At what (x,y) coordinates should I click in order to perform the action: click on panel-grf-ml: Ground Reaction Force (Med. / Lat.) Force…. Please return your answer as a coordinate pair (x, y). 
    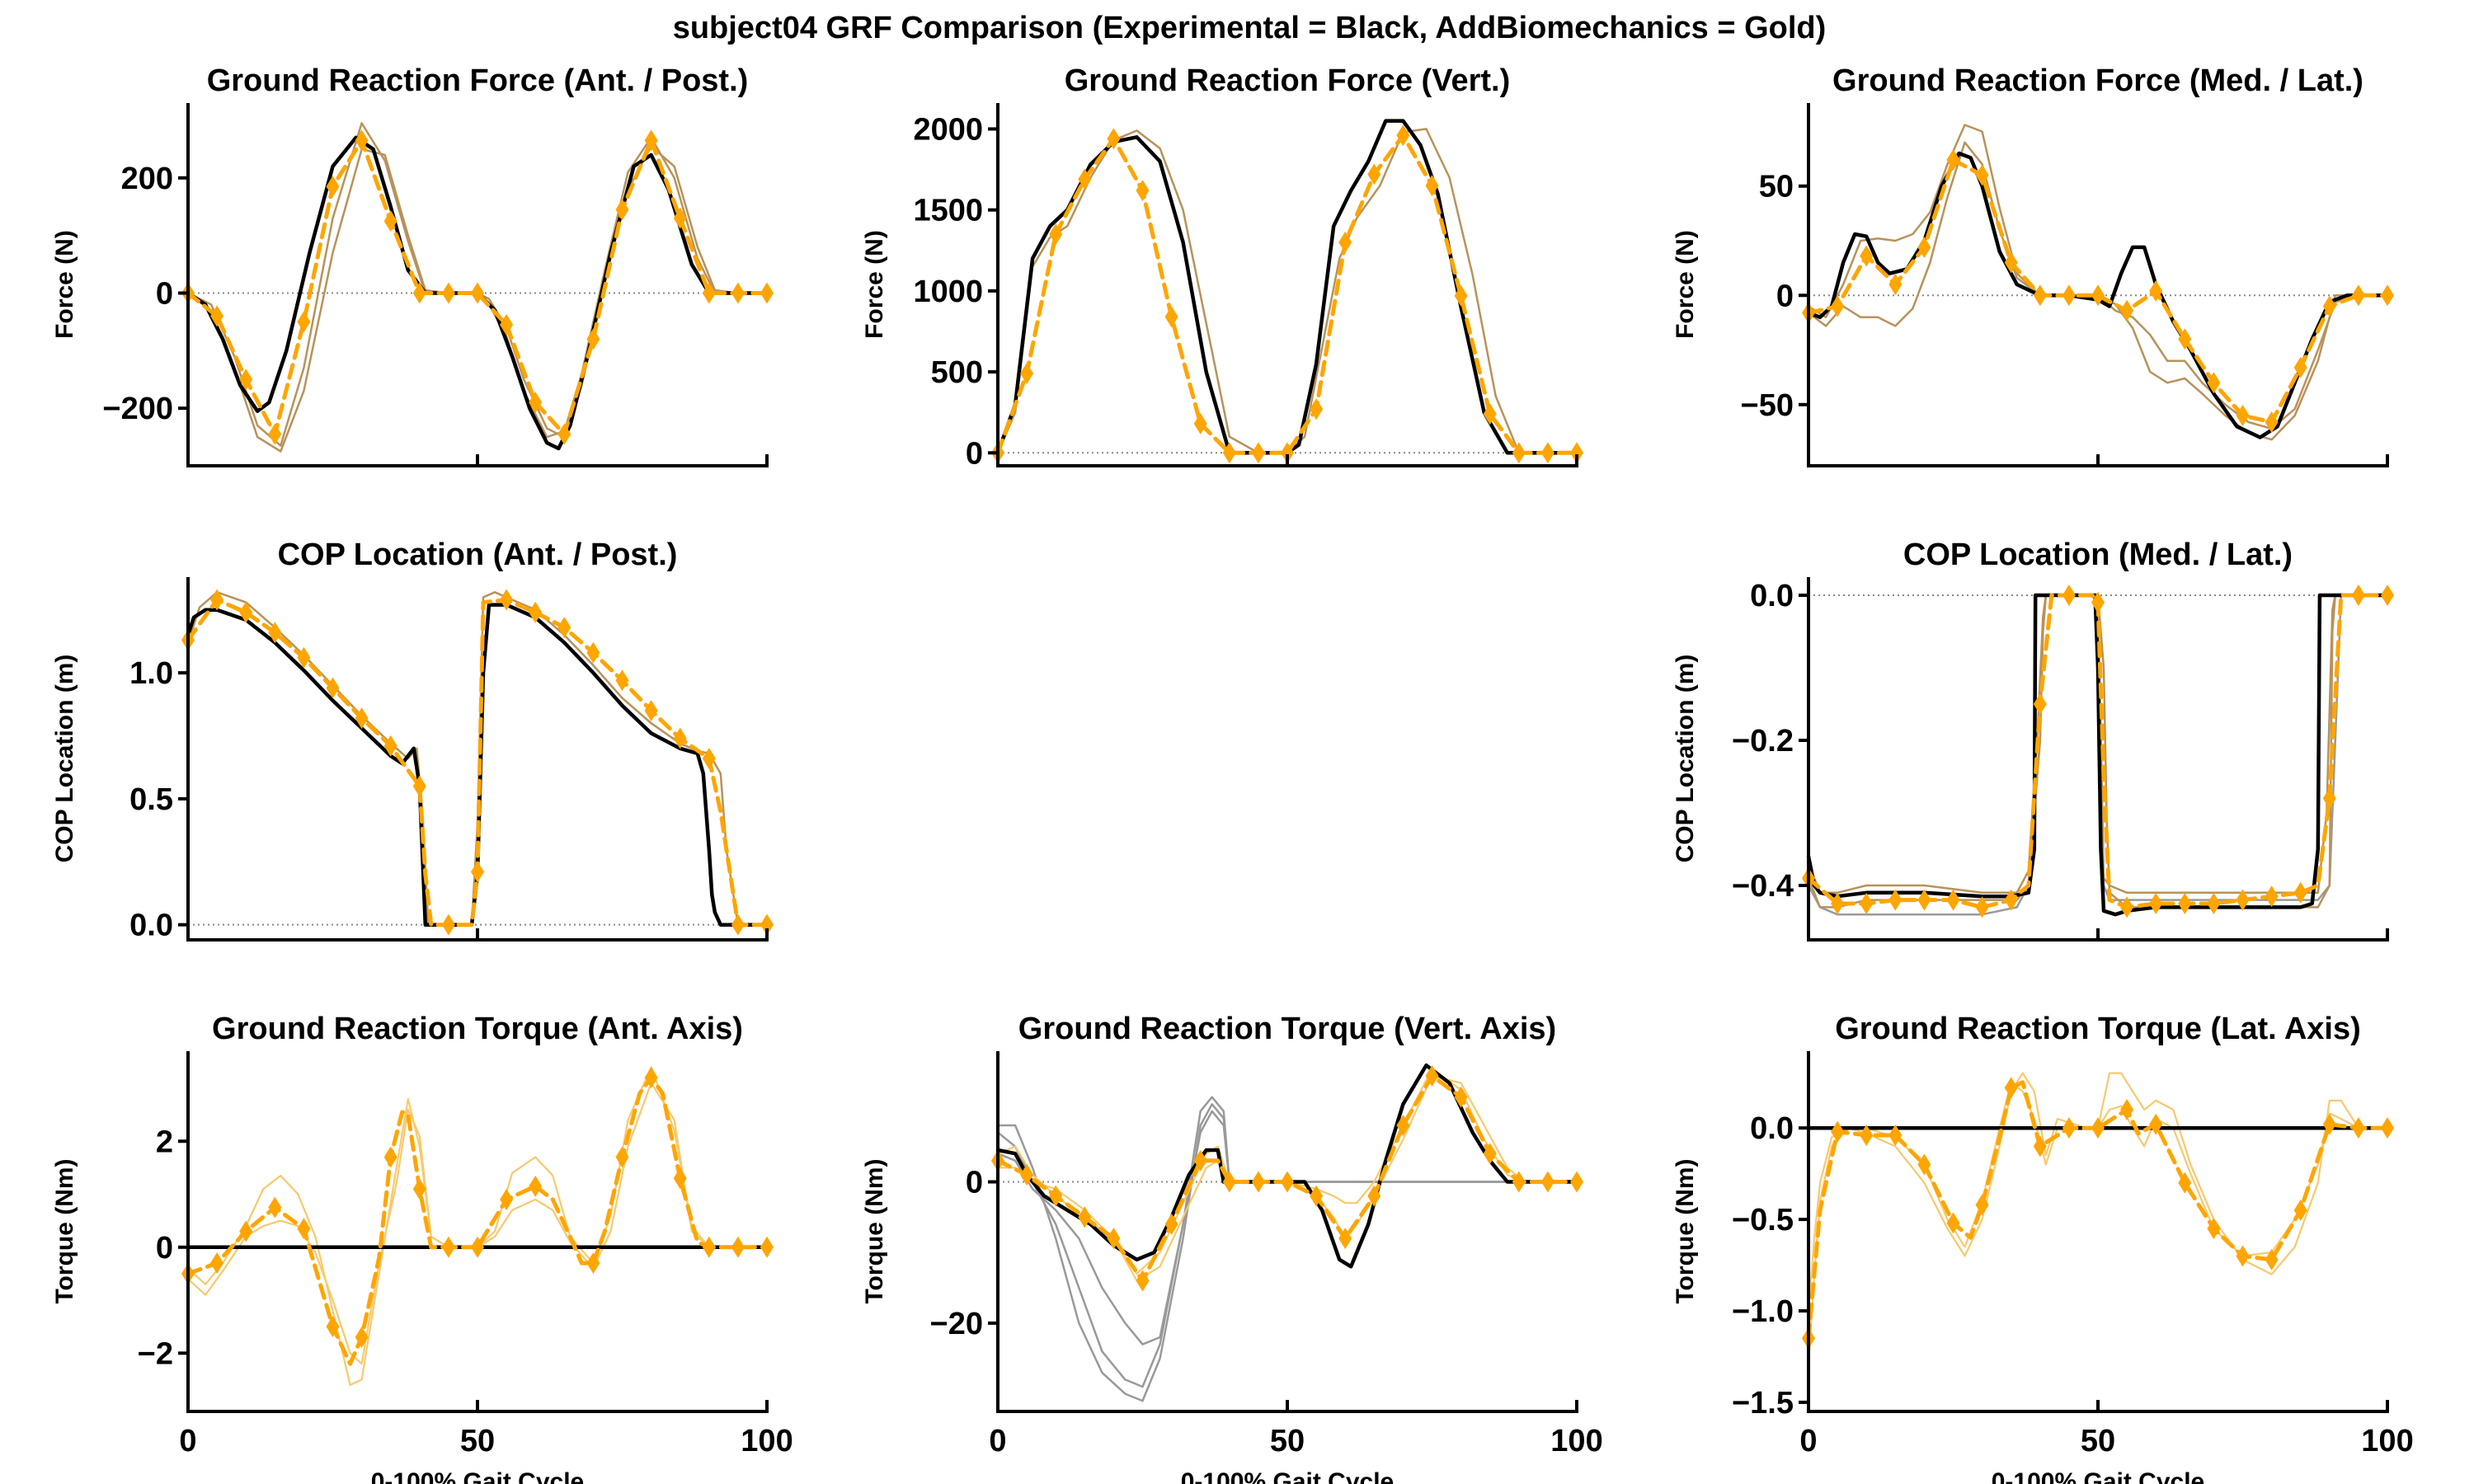
    Looking at the image, I should click on (2033, 265).